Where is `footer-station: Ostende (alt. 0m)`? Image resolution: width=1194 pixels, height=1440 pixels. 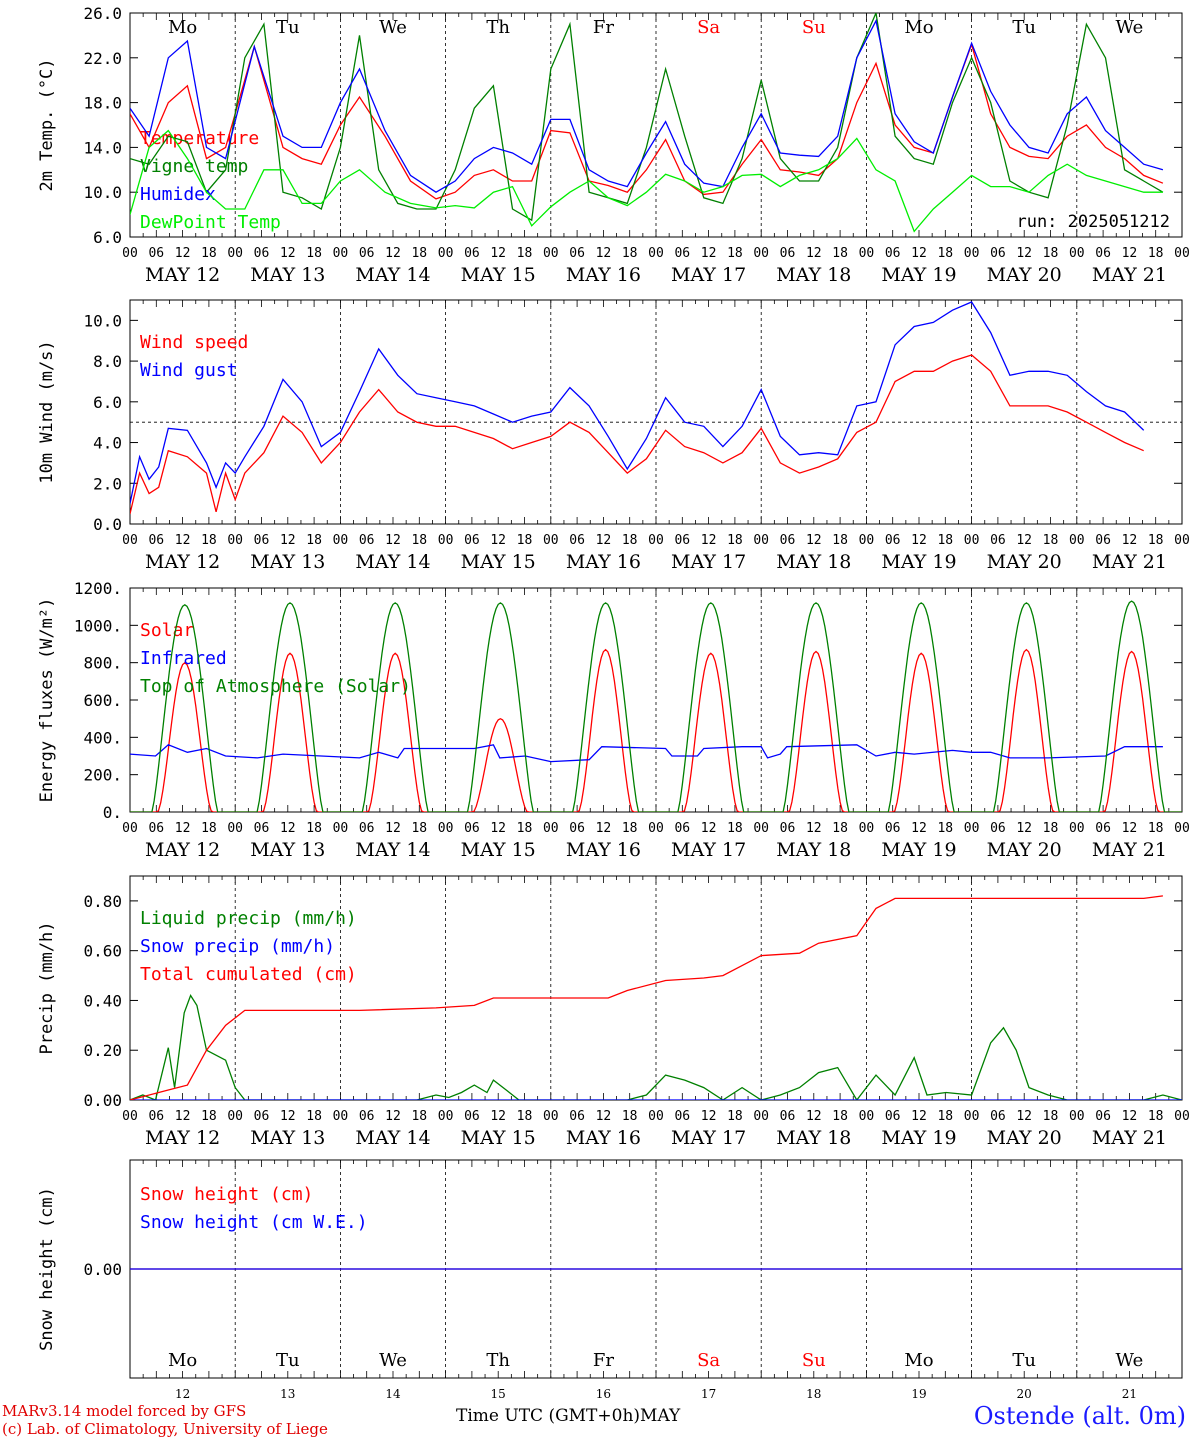 footer-station: Ostende (alt. 0m) is located at coordinates (1079, 1416).